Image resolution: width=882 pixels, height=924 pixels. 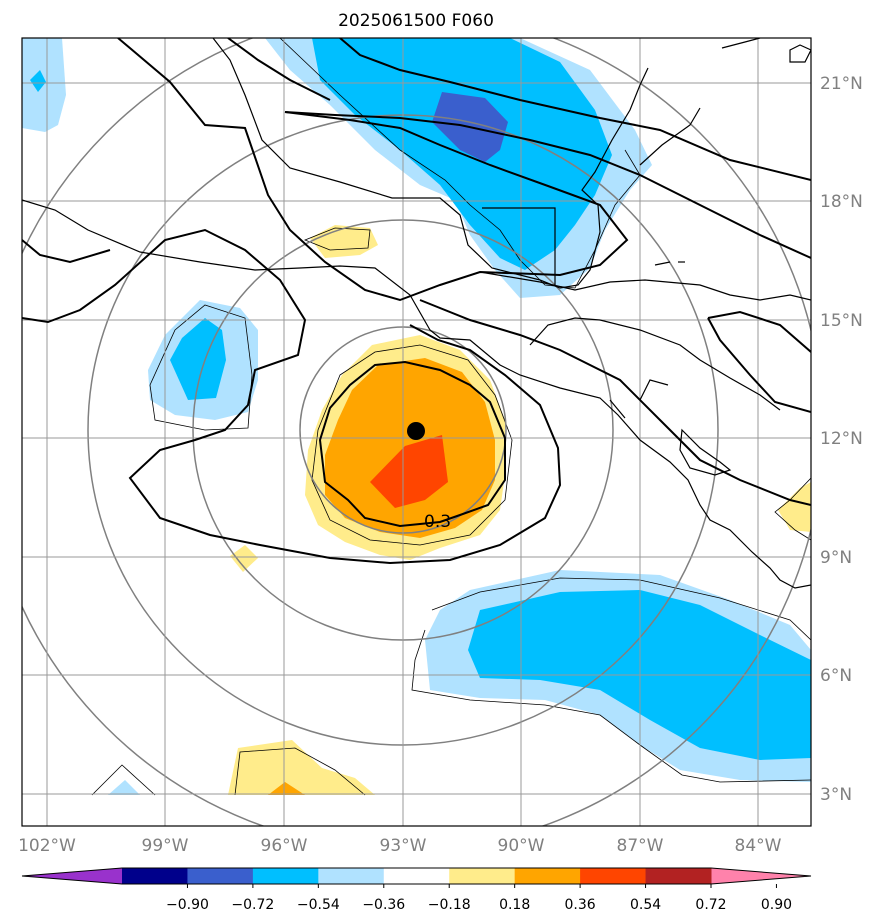 What do you see at coordinates (165, 846) in the screenshot?
I see `lon-tick-label: 99°W` at bounding box center [165, 846].